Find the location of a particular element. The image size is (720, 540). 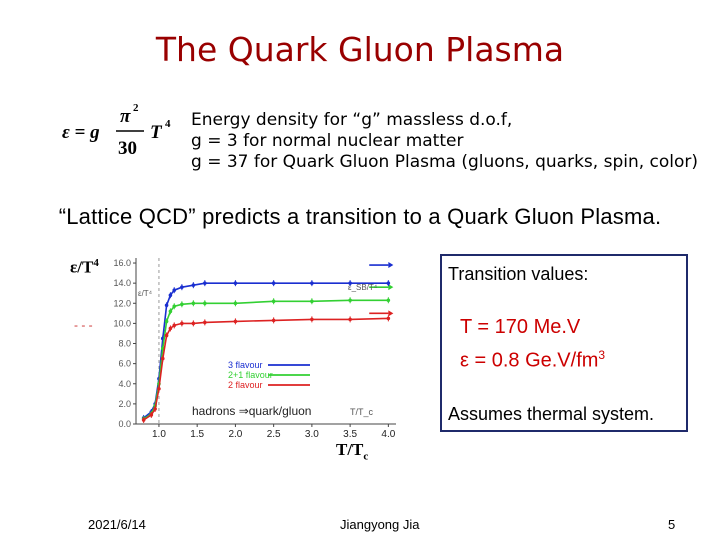

x-tick-label: 1.5 is located at coordinates (197, 434).